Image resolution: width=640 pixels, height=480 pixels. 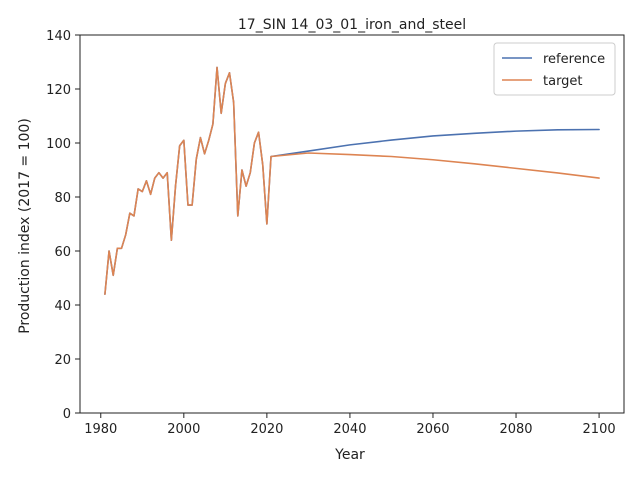 What do you see at coordinates (349, 429) in the screenshot?
I see `x-tick-label: 2040` at bounding box center [349, 429].